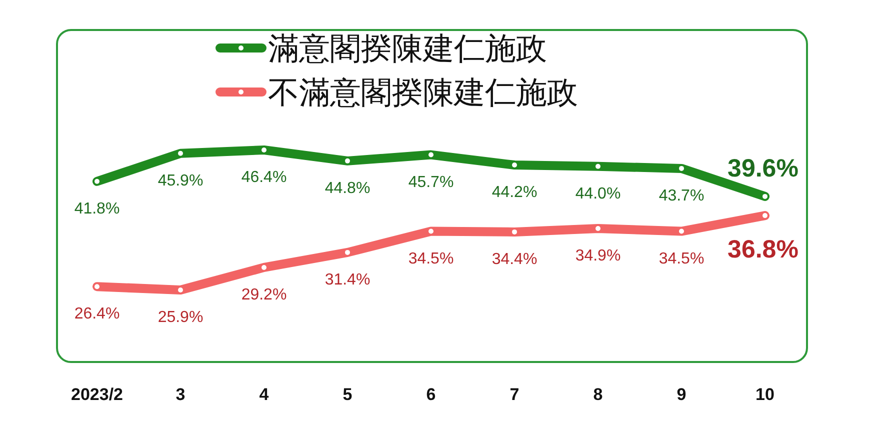 Image resolution: width=870 pixels, height=426 pixels. Describe the element at coordinates (97, 209) in the screenshot. I see `data-label: 41.8%` at that location.